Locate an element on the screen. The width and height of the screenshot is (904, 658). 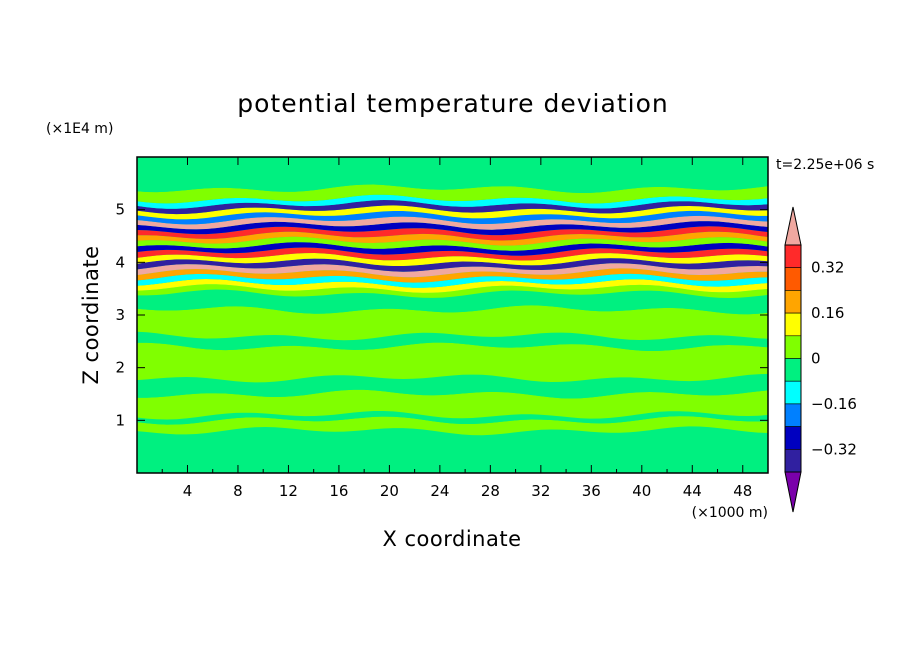
colorbar-label-3: −0.16 is located at coordinates (834, 404).